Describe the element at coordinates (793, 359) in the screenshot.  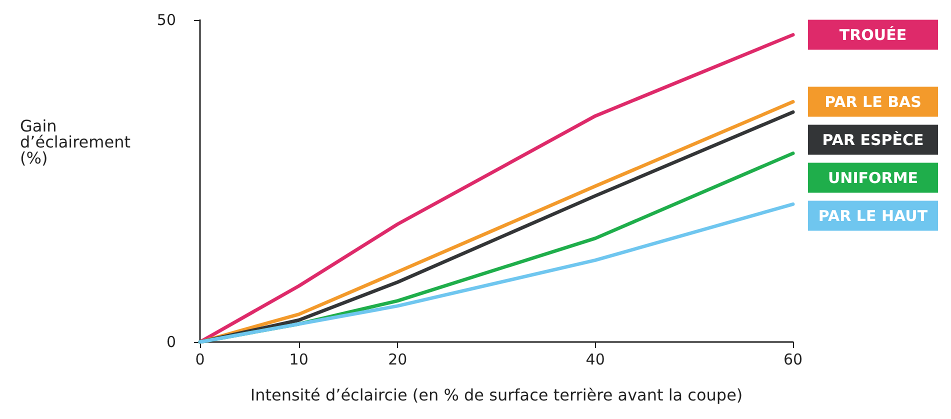
I see `x-tick-label: 60` at that location.